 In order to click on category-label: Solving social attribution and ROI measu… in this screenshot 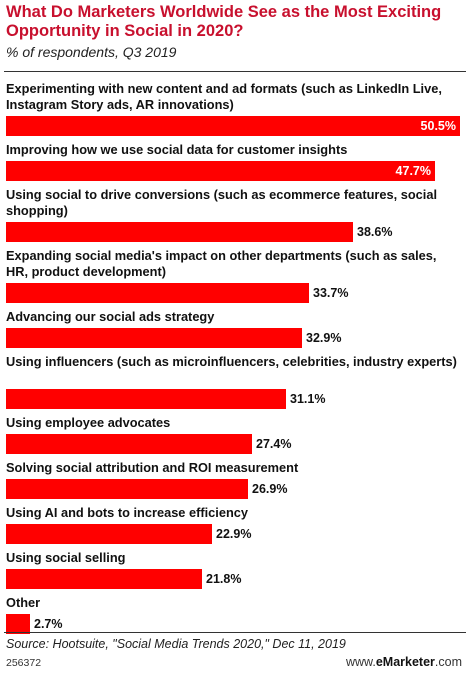, I will do `click(152, 467)`.